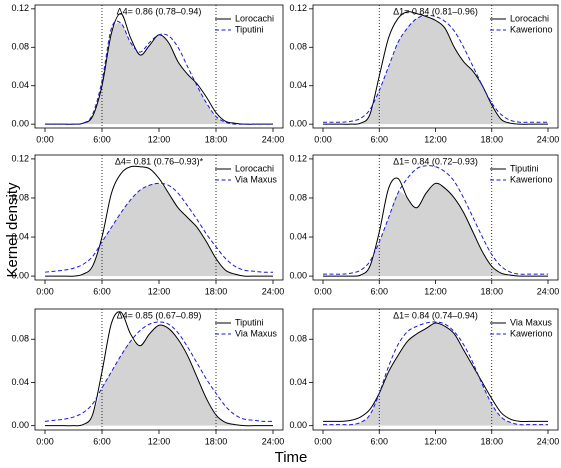 This screenshot has width=561, height=468. What do you see at coordinates (159, 11) in the screenshot?
I see `annotation: Δ4= 0.86 (0.78–0.94)` at bounding box center [159, 11].